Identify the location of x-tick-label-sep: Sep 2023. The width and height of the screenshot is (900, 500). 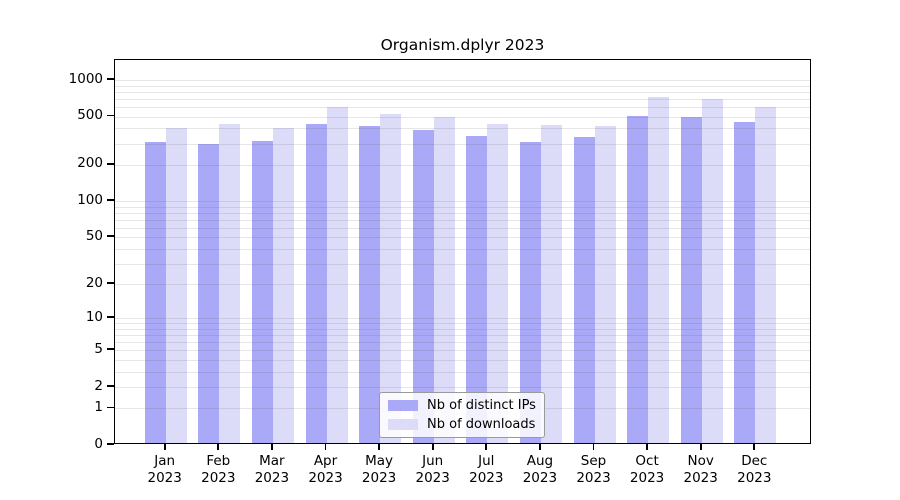
(593, 469).